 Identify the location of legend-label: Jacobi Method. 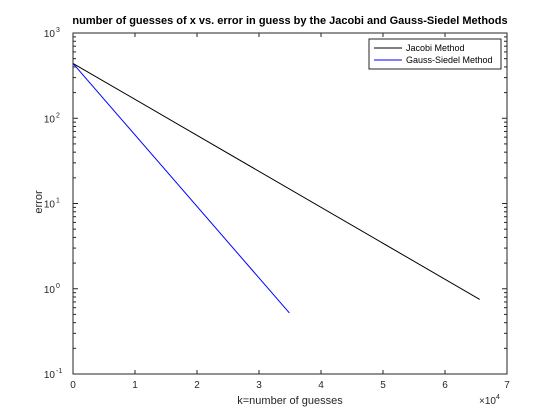
(435, 48).